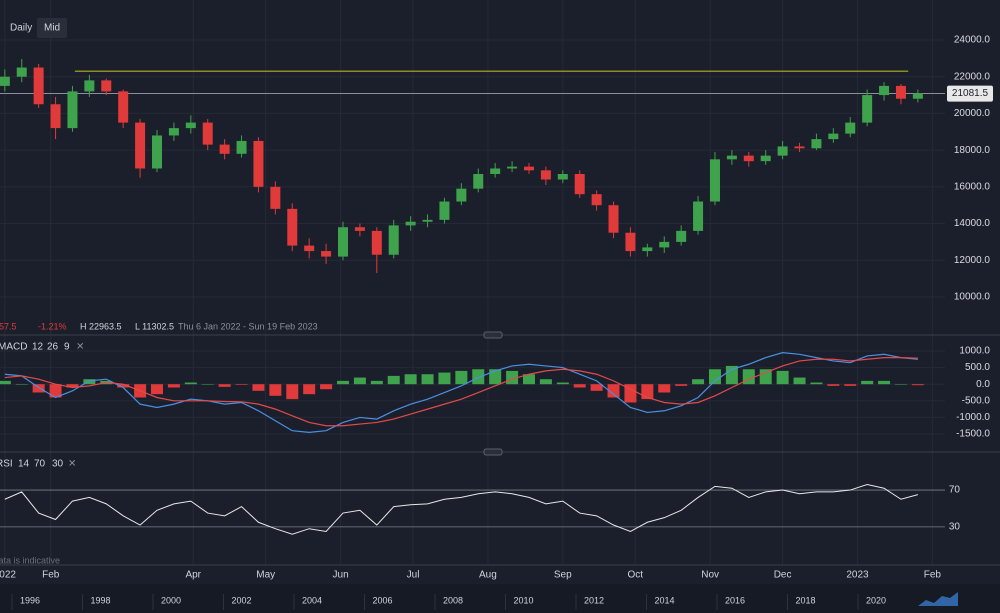 Image resolution: width=1000 pixels, height=613 pixels. I want to click on x-tick-label: Jun, so click(341, 575).